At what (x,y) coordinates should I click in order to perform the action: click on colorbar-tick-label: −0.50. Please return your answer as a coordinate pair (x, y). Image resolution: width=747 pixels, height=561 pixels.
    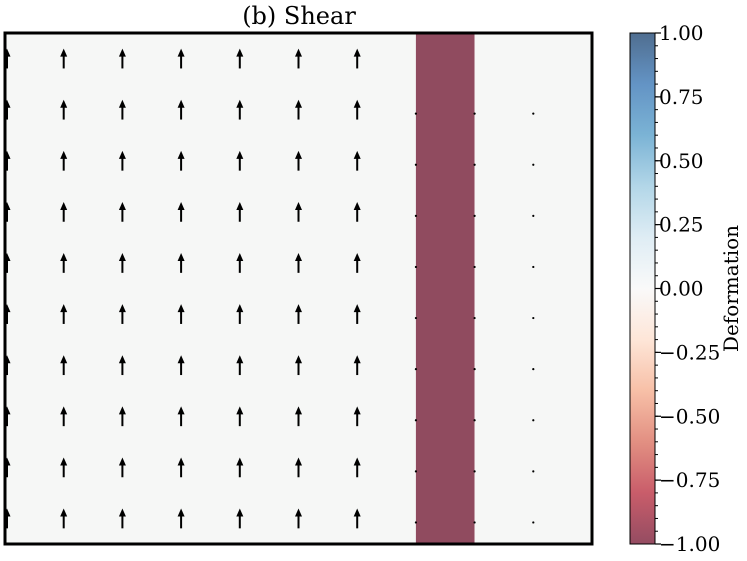
    Looking at the image, I should click on (689, 416).